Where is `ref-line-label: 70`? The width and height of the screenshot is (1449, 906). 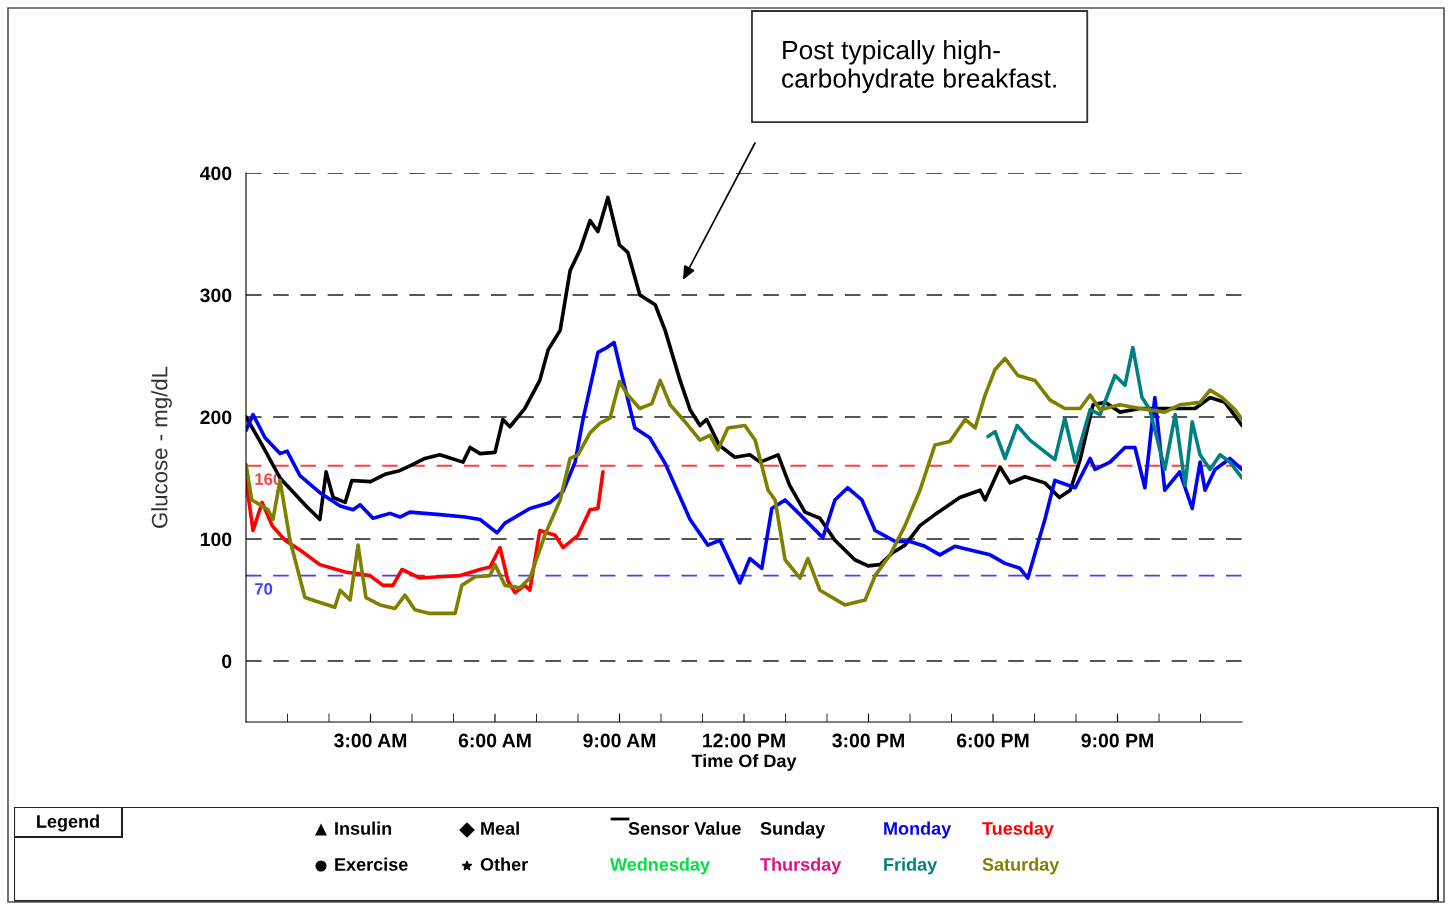
ref-line-label: 70 is located at coordinates (264, 588).